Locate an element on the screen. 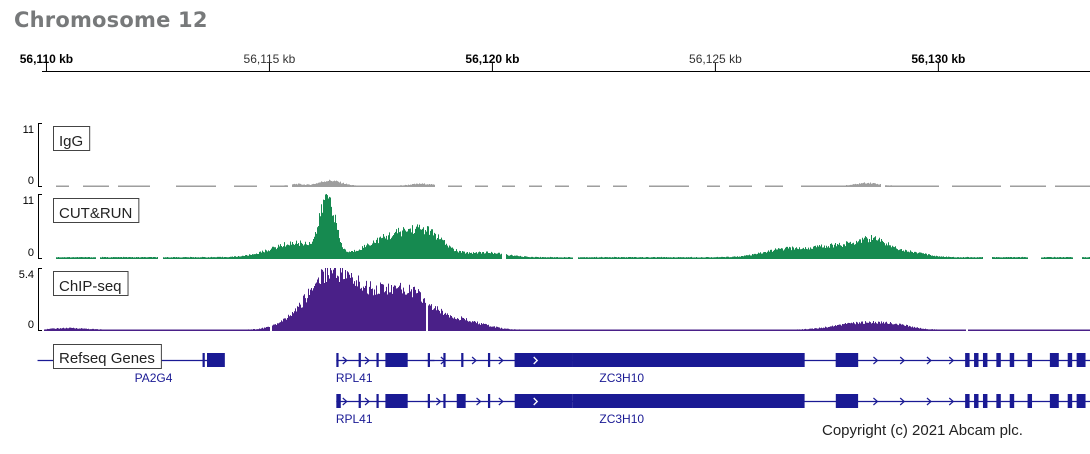  track-name-label: Refseq Genes is located at coordinates (107, 356).